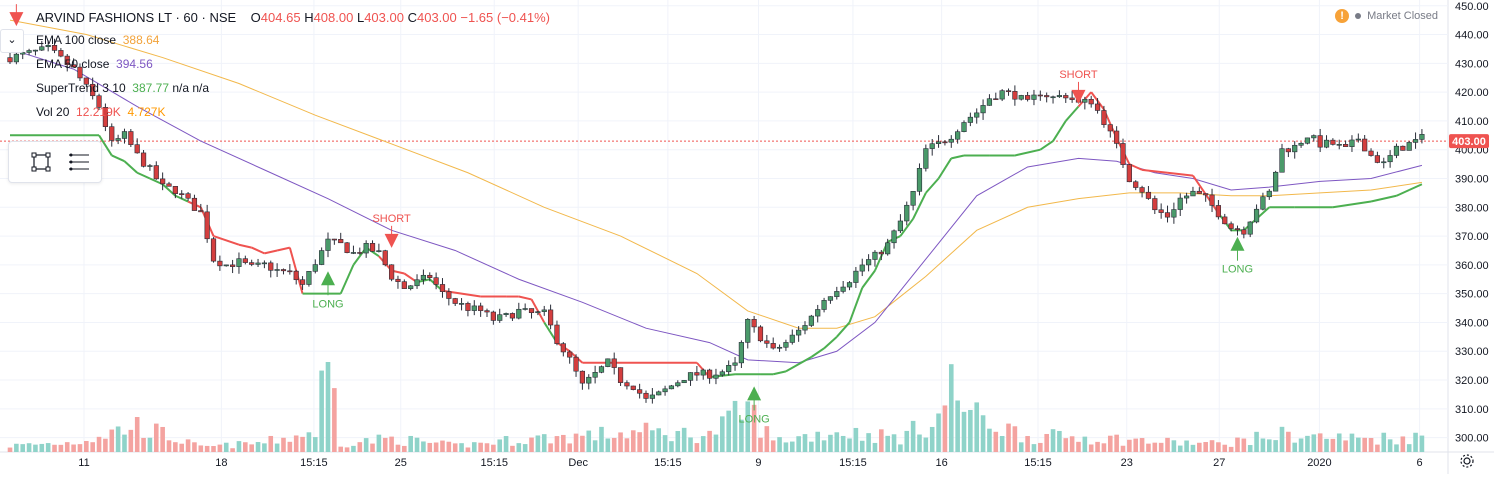 Image resolution: width=1494 pixels, height=479 pixels. What do you see at coordinates (1472, 323) in the screenshot?
I see `y-tick-label: 340.00` at bounding box center [1472, 323].